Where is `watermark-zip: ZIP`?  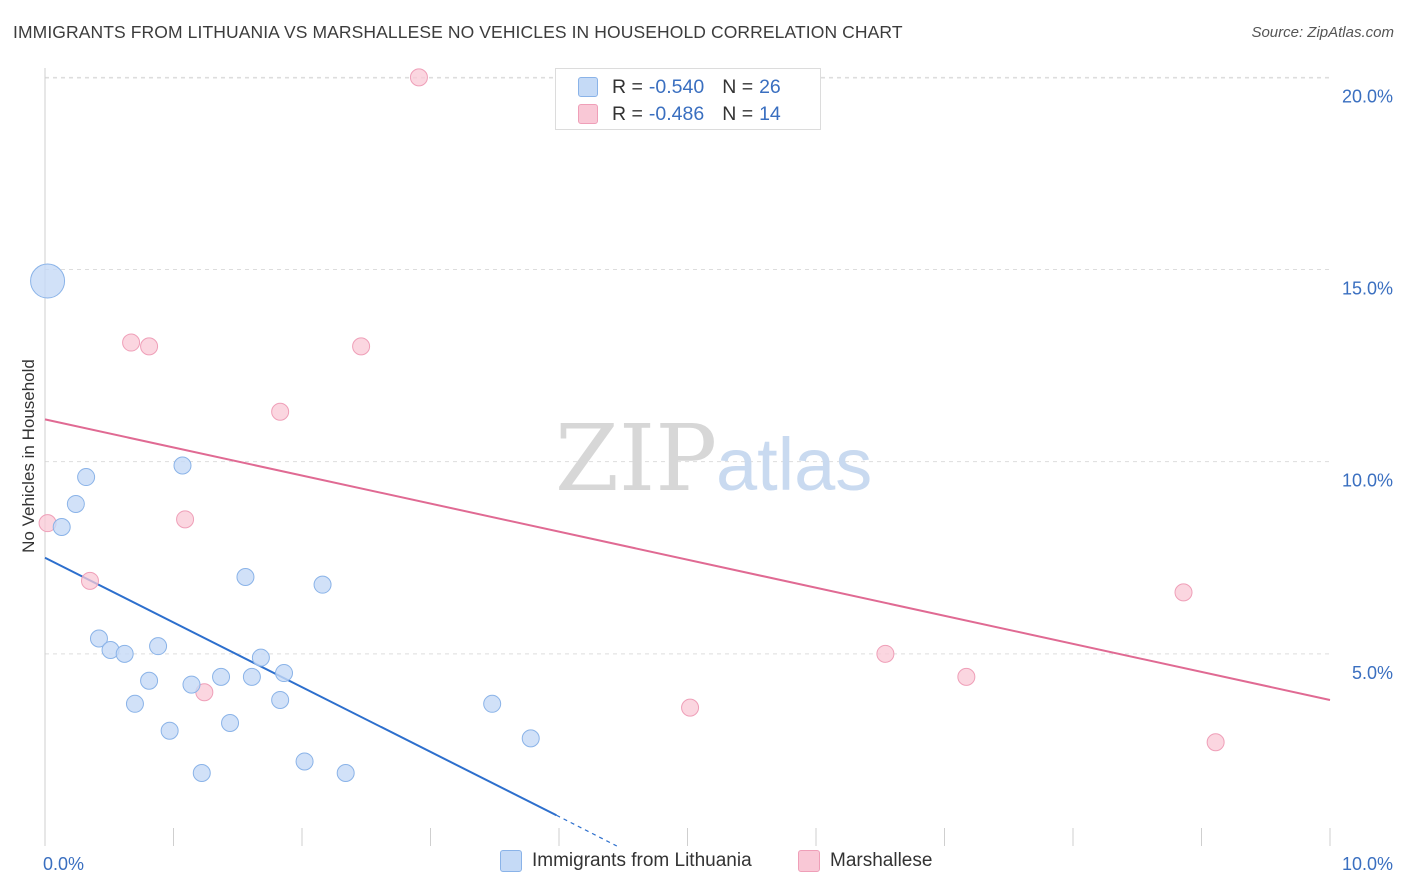 watermark-zip: ZIP is located at coordinates (636, 458).